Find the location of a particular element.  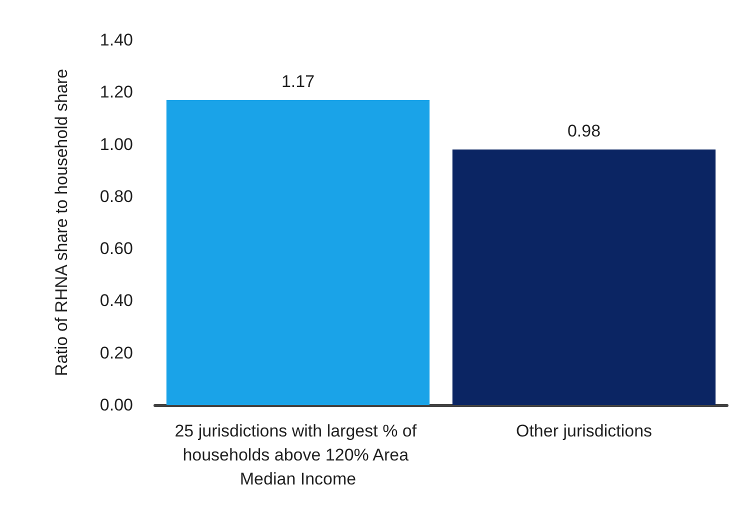

y-tick-label: 1.20 is located at coordinates (116, 92).